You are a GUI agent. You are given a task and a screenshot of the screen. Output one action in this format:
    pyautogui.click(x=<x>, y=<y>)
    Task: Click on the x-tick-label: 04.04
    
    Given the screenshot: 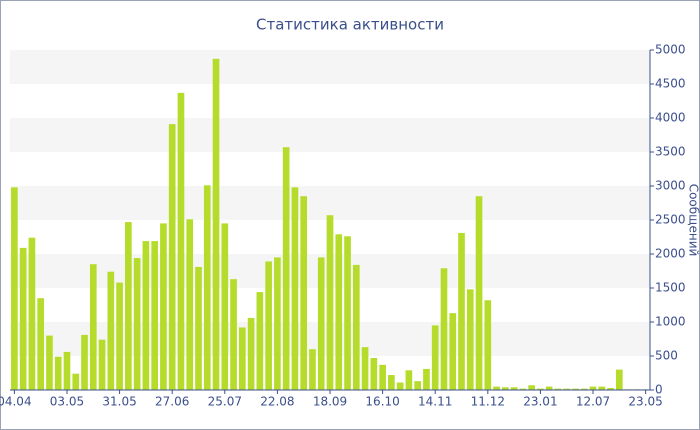 What is the action you would take?
    pyautogui.click(x=16, y=402)
    